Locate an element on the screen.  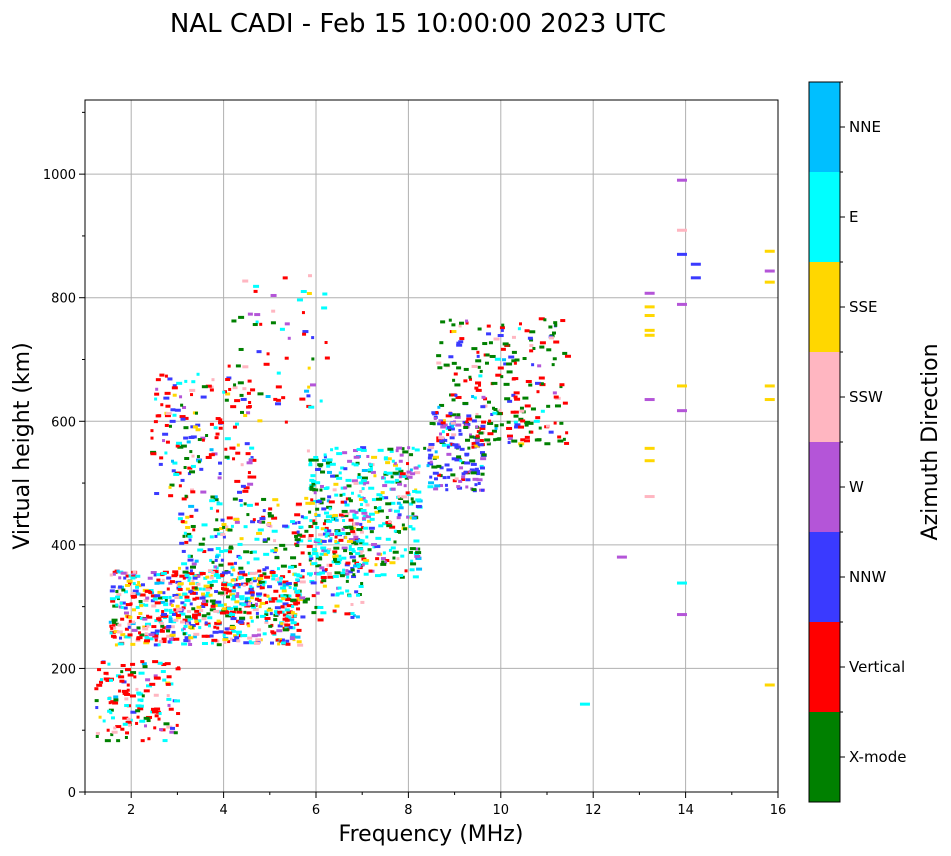
y-tick-label: 800 is located at coordinates (63, 299).